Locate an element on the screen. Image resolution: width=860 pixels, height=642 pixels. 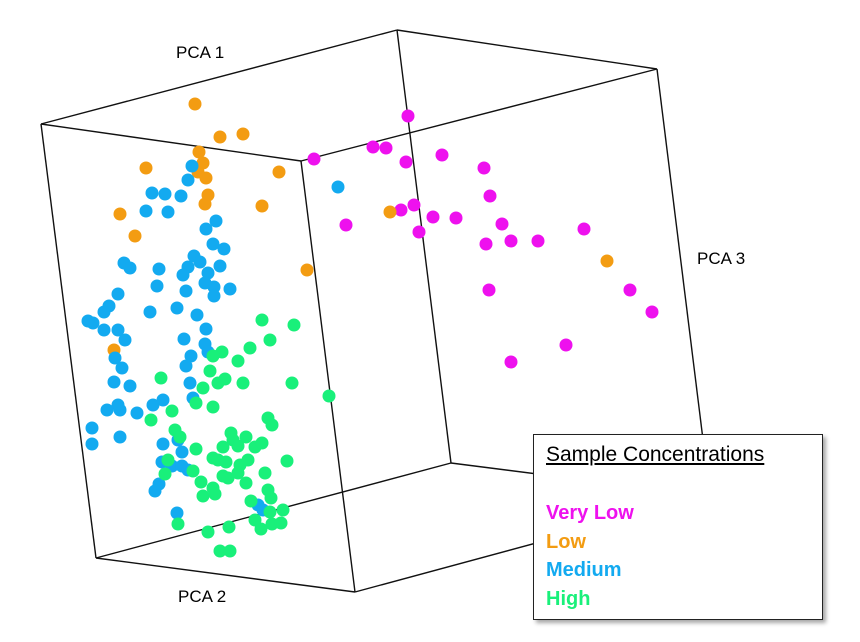
axis-label-pca1: PCA 1 is located at coordinates (200, 52).